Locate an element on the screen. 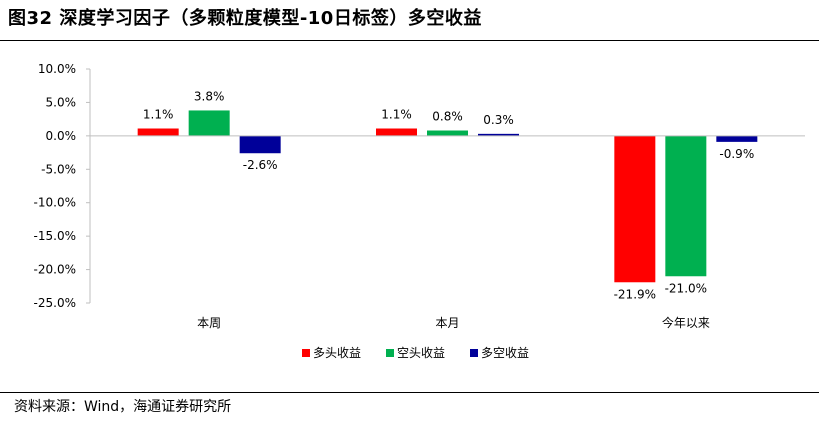  data-label: -21.9% is located at coordinates (635, 294).